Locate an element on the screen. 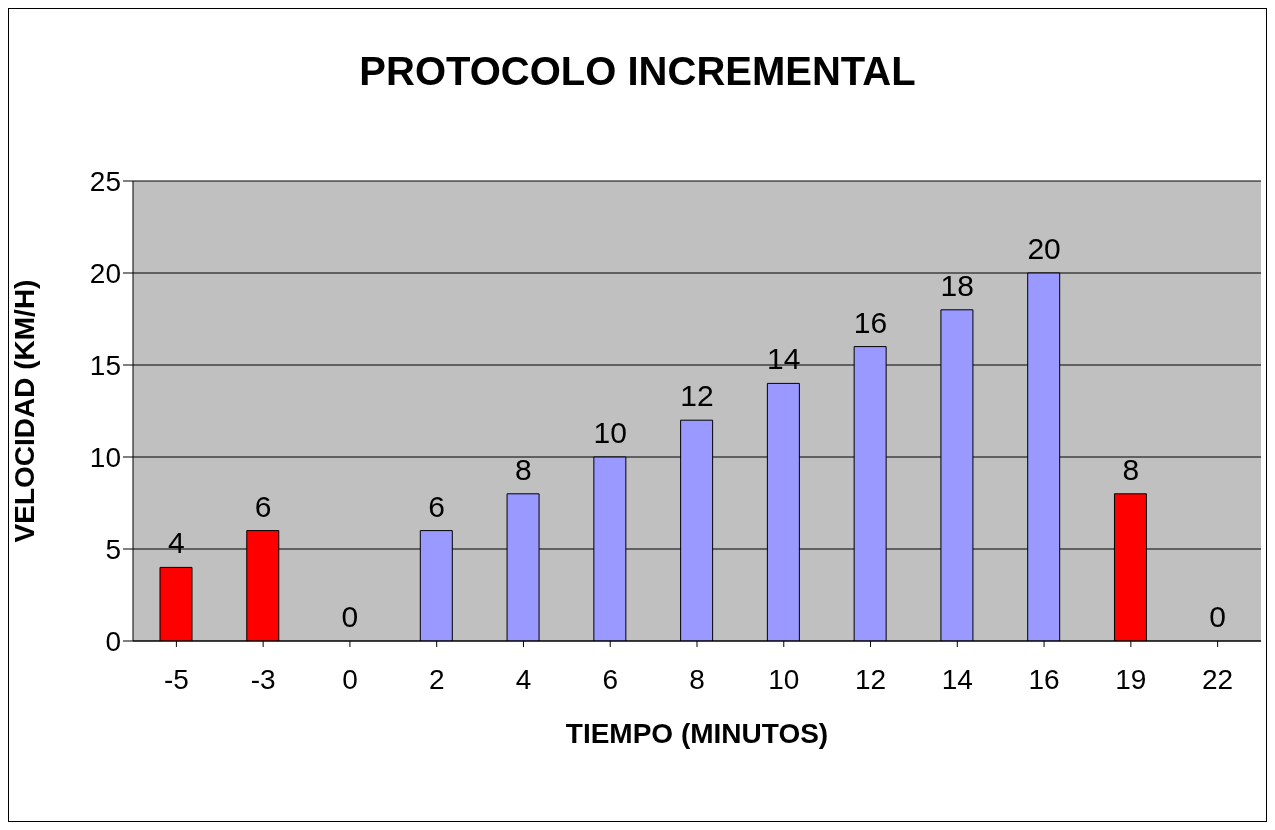  x-tick-label: 10 is located at coordinates (784, 679).